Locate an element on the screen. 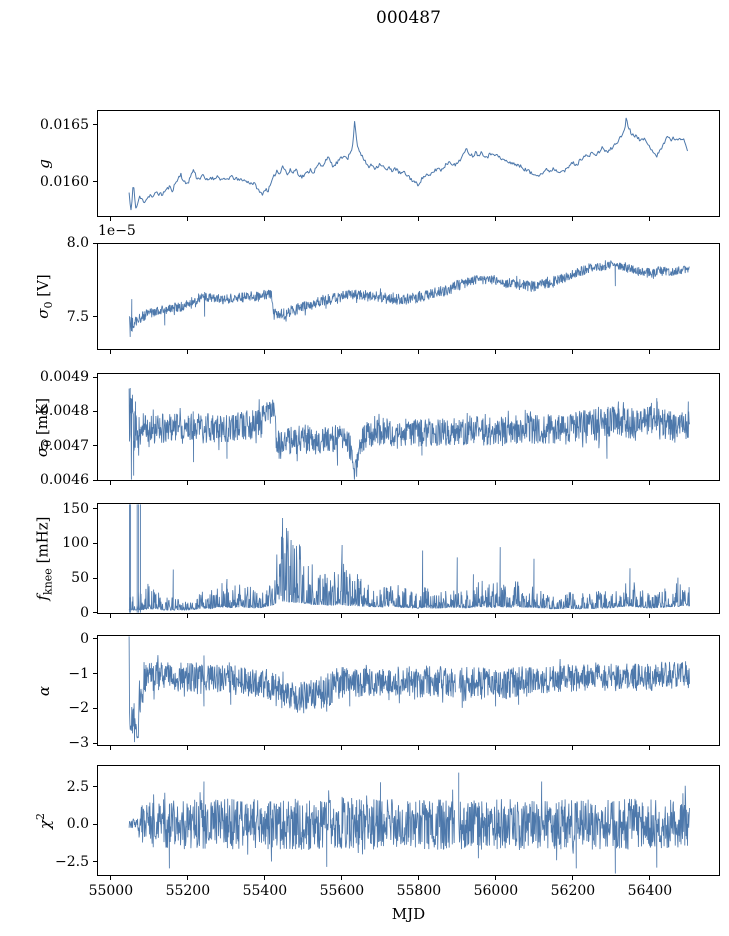 The image size is (729, 936). subplot-sigma0-mk is located at coordinates (408, 427).